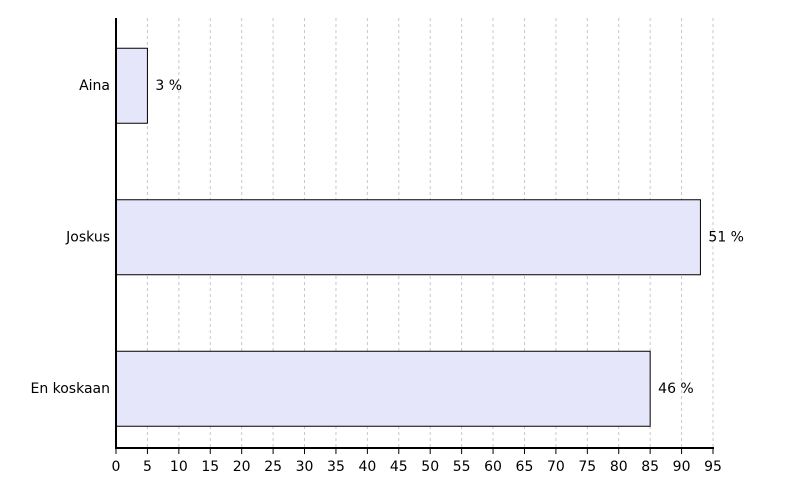  I want to click on x-tick-label: 0, so click(116, 467).